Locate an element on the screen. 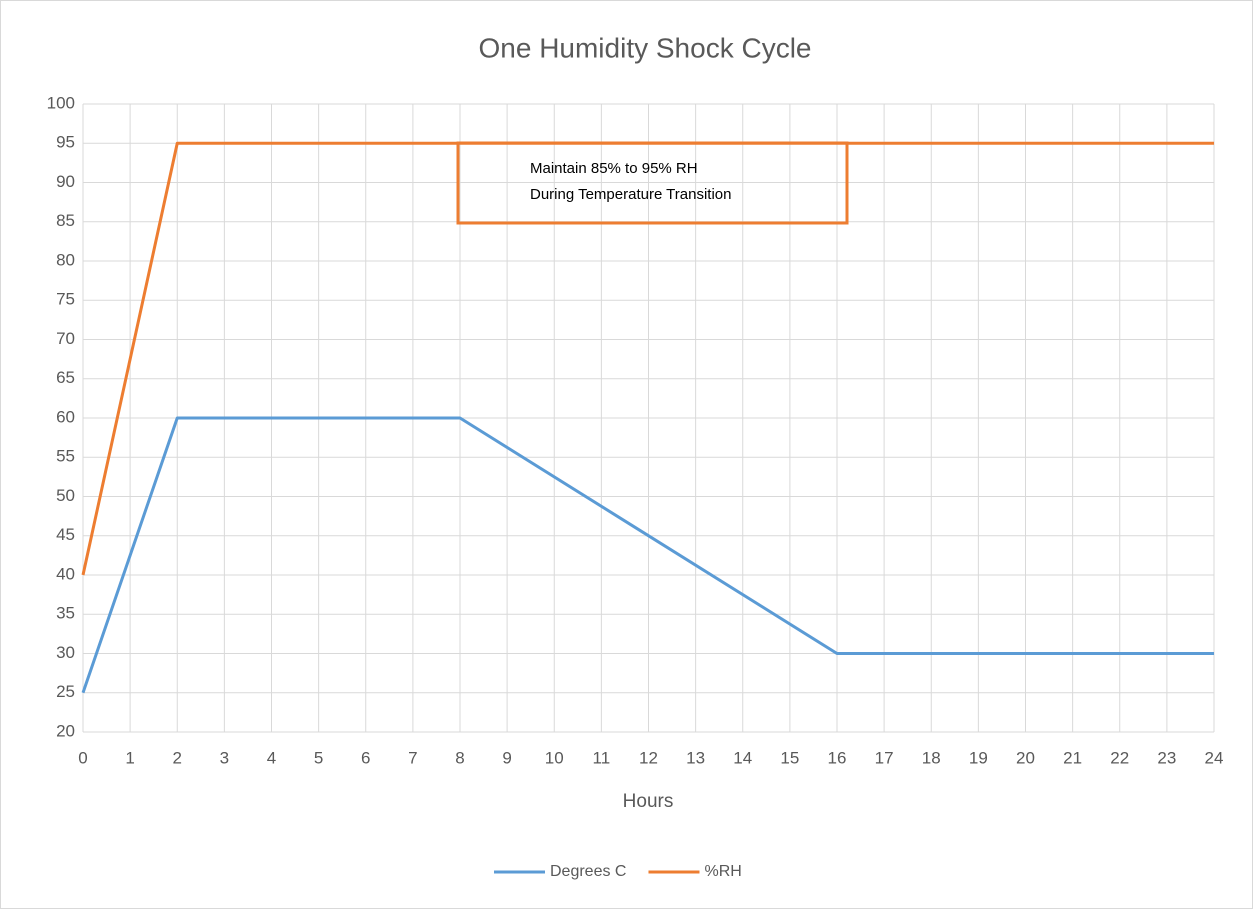 The height and width of the screenshot is (909, 1253). x-tick-label: 1 is located at coordinates (129, 757).